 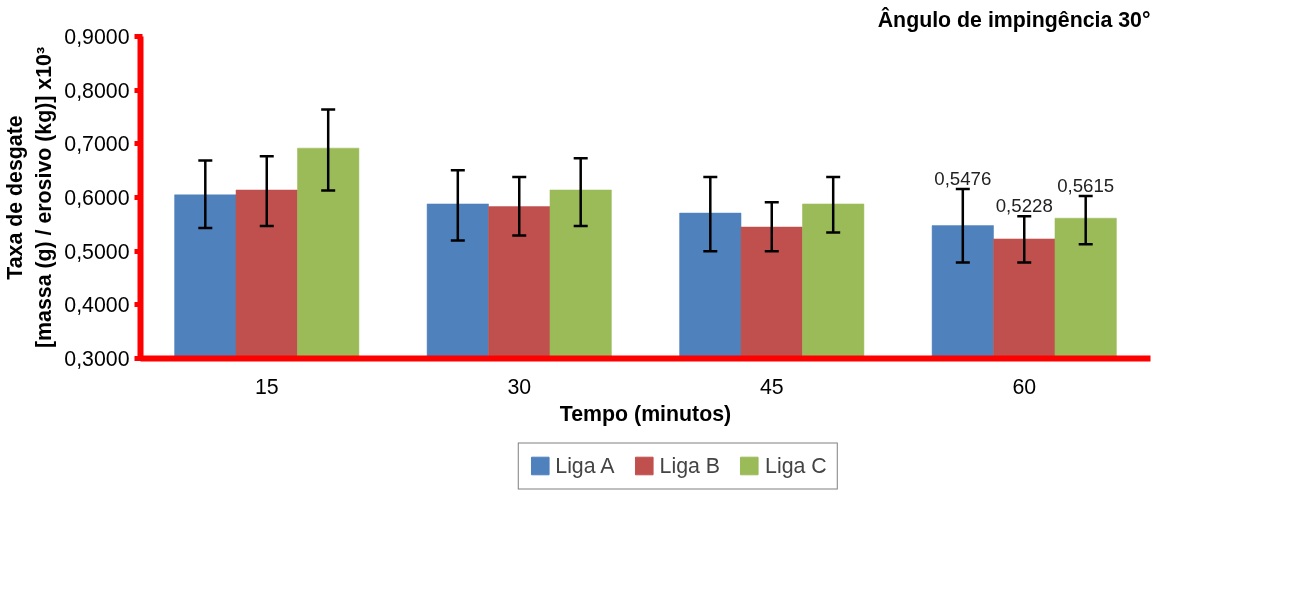 What do you see at coordinates (645, 413) in the screenshot?
I see `x-axis-title: Tempo (minutos)` at bounding box center [645, 413].